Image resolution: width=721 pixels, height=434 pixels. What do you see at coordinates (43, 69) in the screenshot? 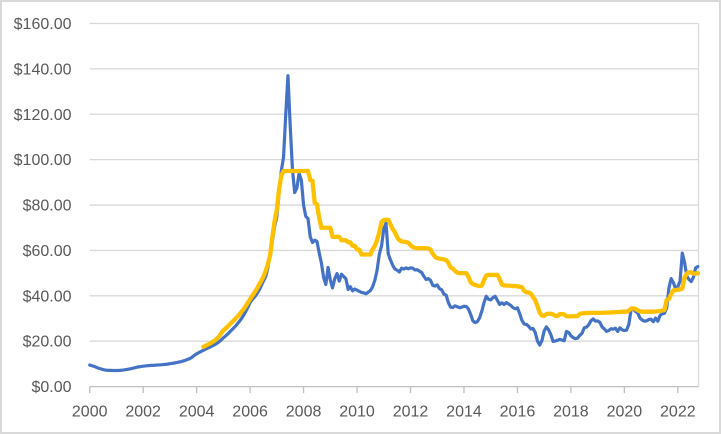
I see `y-axis-label-140: $140.00` at bounding box center [43, 69].